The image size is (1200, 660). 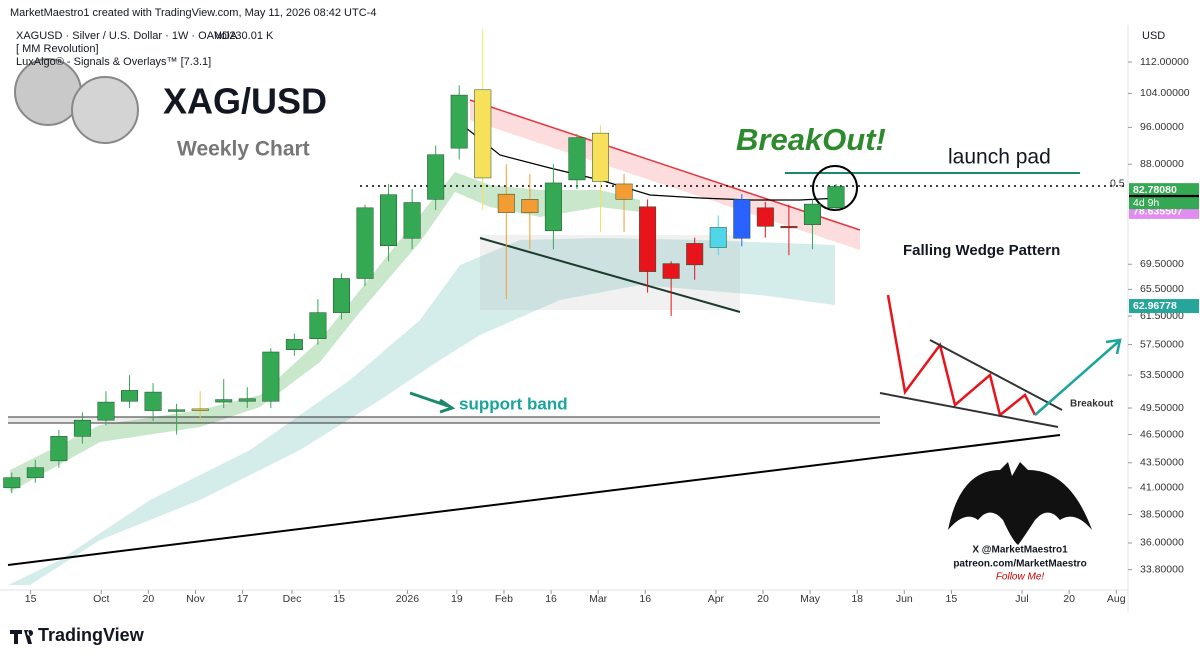 What do you see at coordinates (598, 599) in the screenshot?
I see `x-tick-label: Mar` at bounding box center [598, 599].